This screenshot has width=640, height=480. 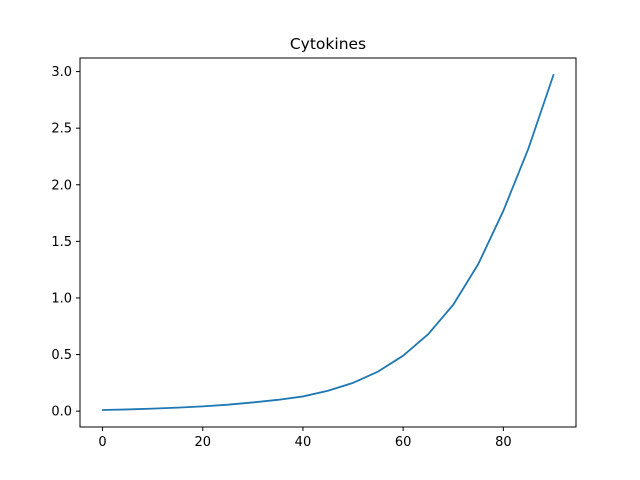 What do you see at coordinates (503, 442) in the screenshot?
I see `x-tick-label: 80` at bounding box center [503, 442].